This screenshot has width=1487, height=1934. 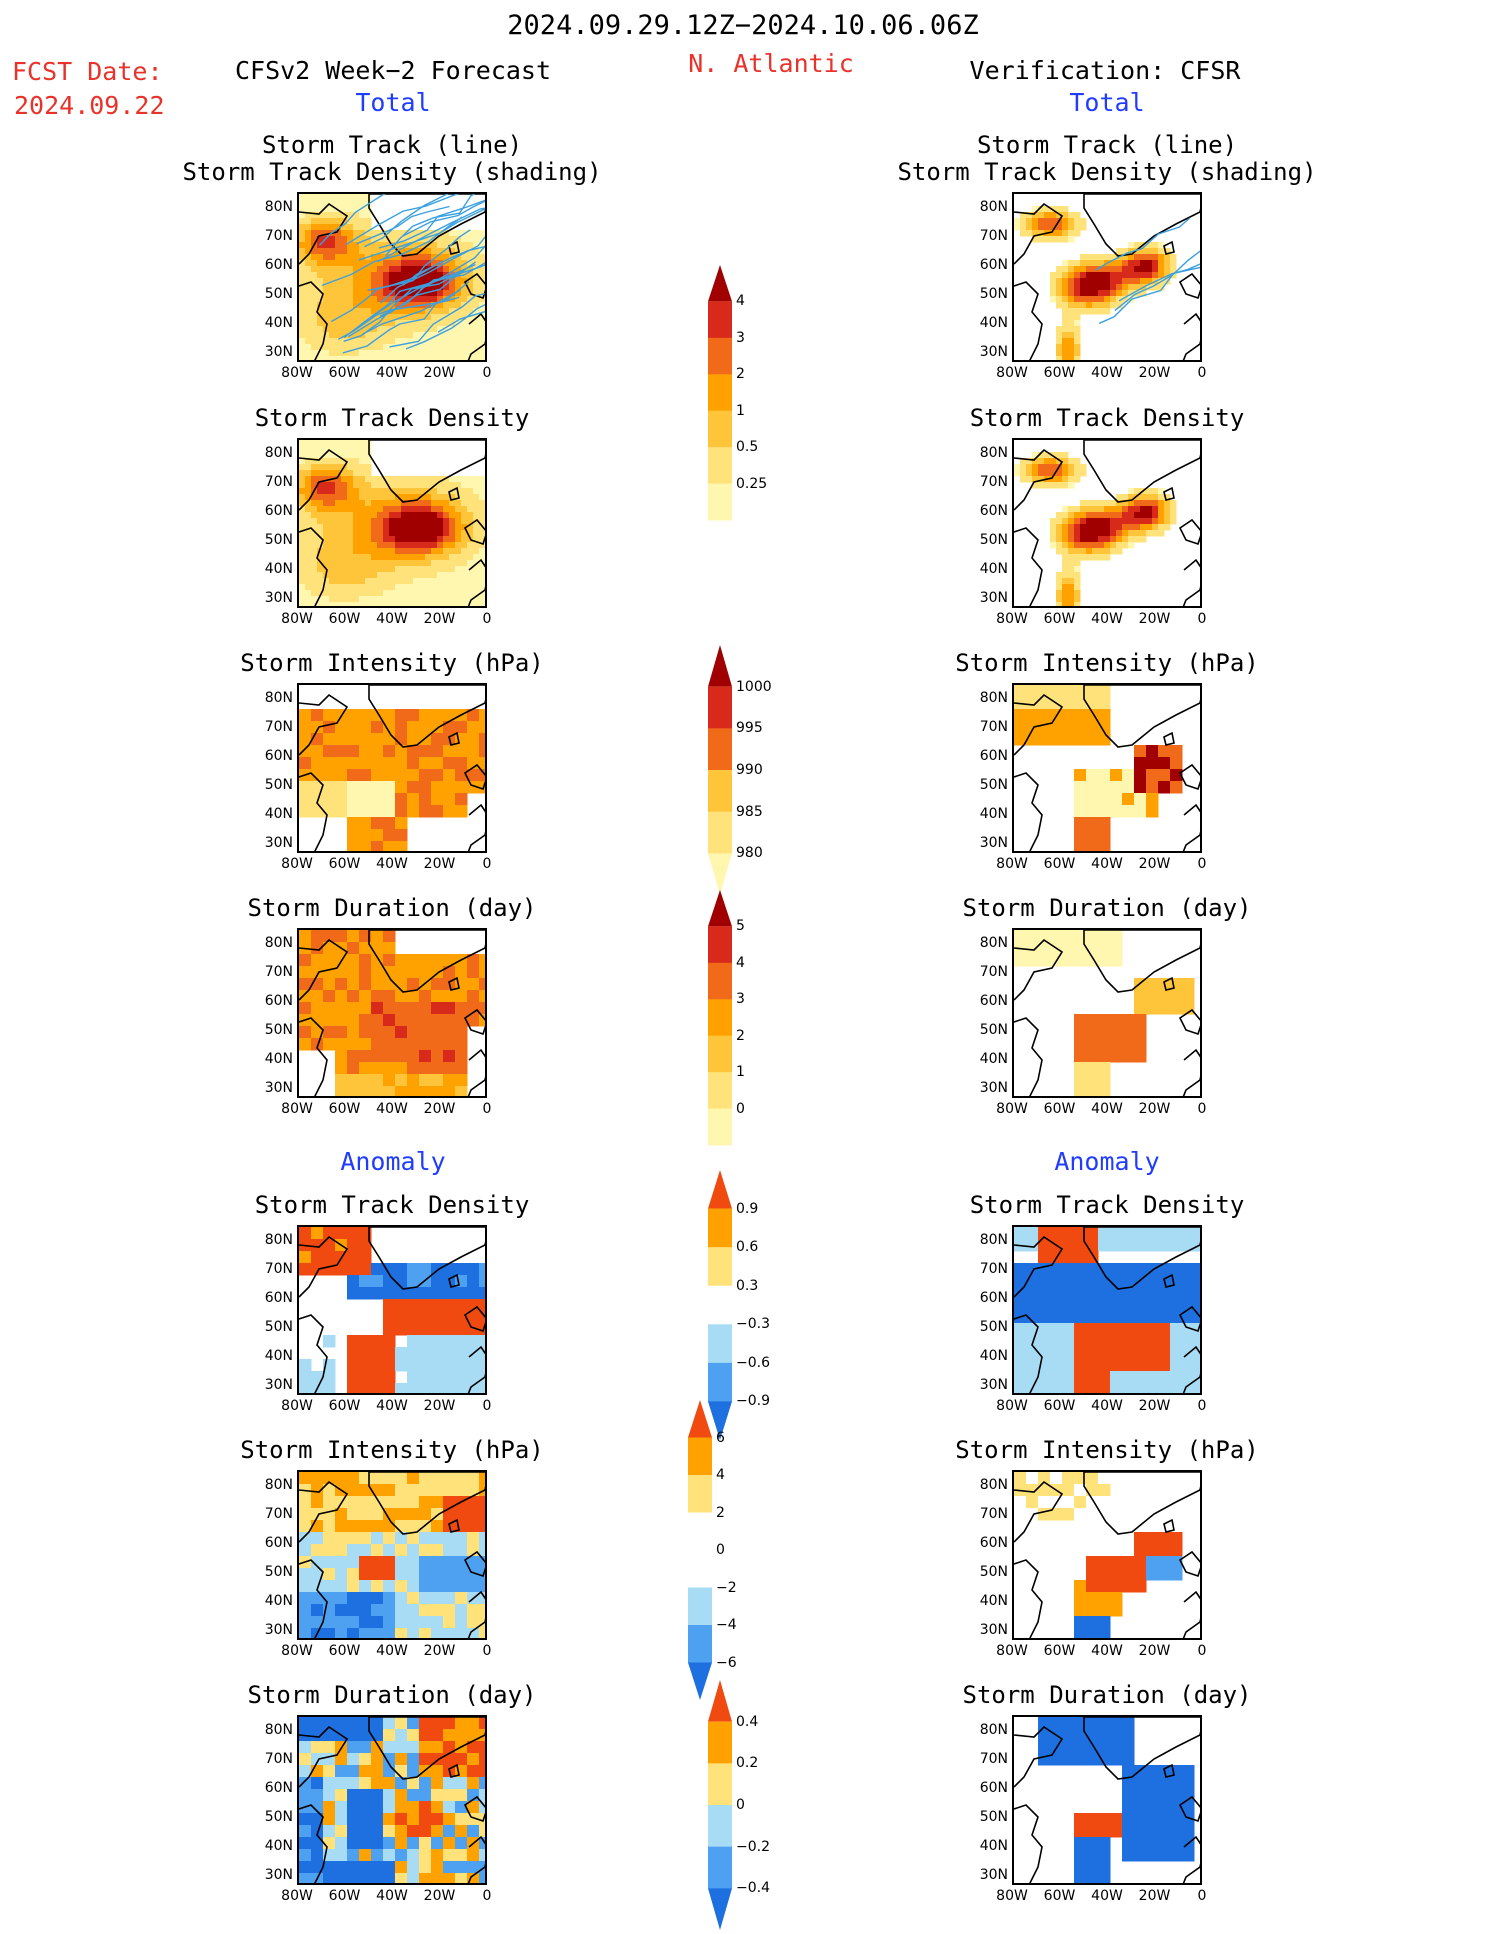 I want to click on intensity-verif-ytick: 30N, so click(x=993, y=843).